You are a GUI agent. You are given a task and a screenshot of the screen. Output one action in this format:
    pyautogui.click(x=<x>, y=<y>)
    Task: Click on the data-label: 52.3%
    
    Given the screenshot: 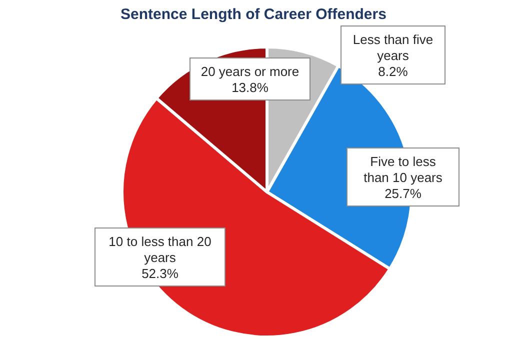 What is the action you would take?
    pyautogui.click(x=160, y=273)
    